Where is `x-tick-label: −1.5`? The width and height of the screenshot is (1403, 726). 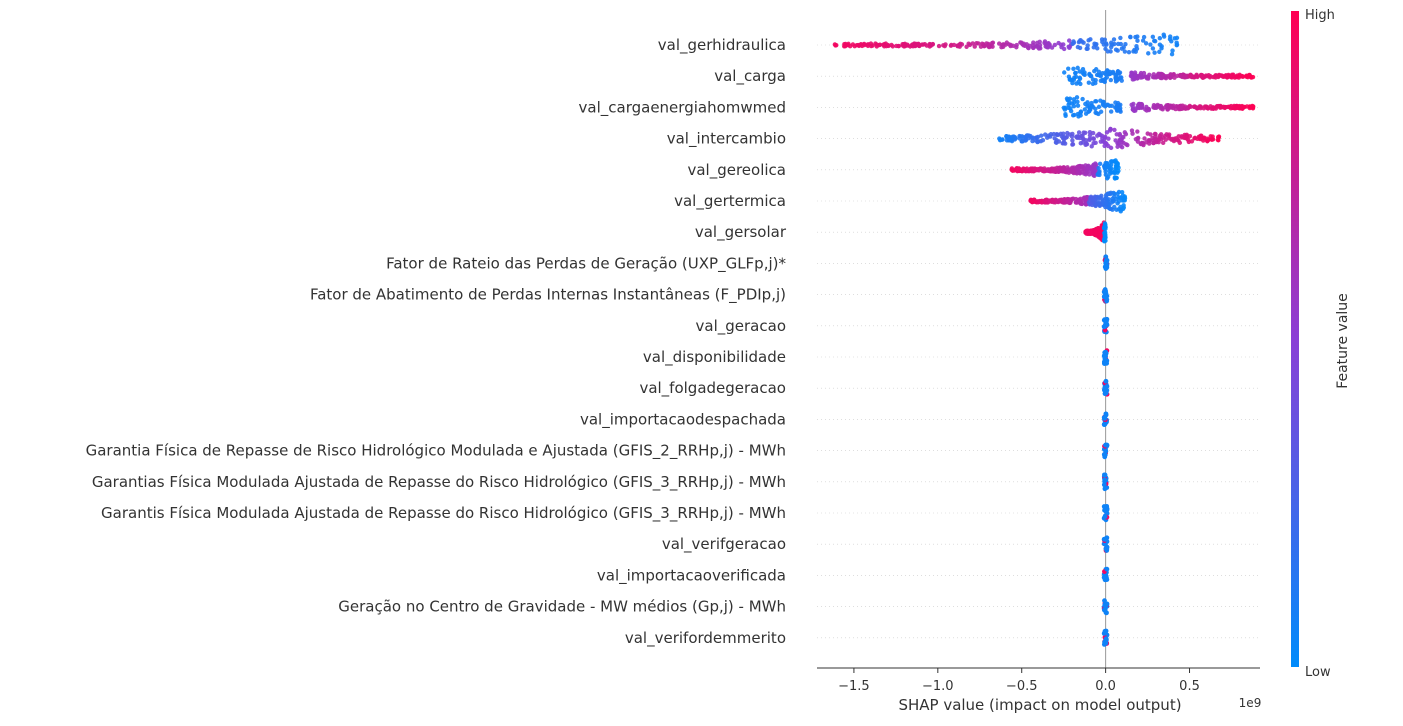
x-tick-label: −1.5 is located at coordinates (854, 686).